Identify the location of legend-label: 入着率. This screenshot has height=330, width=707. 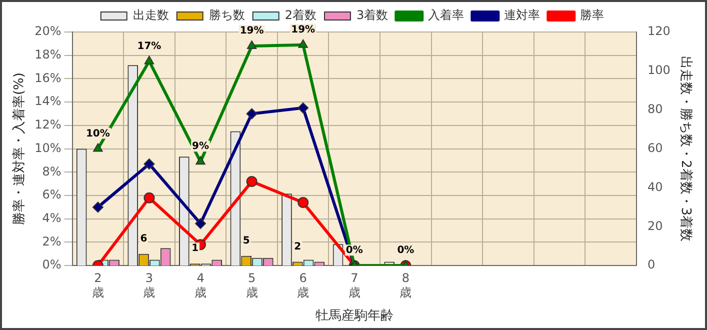
(446, 15).